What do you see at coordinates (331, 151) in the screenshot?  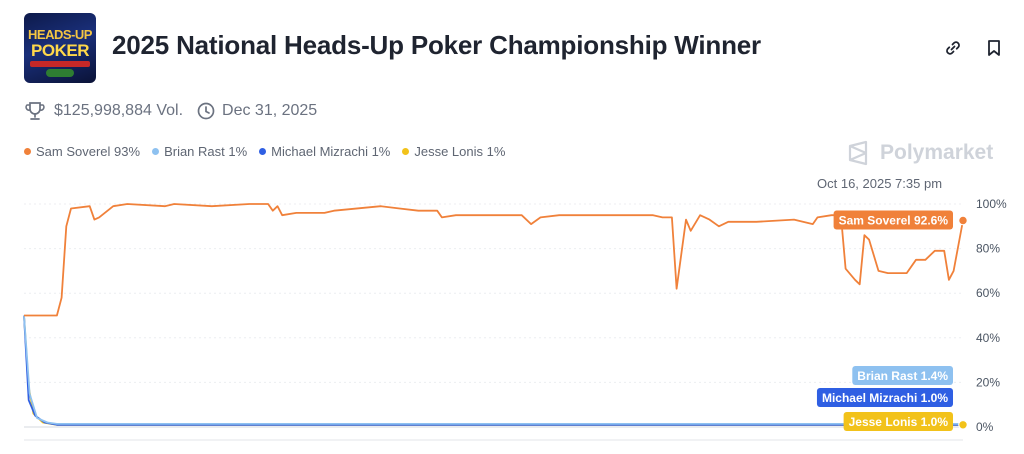 I see `legend-label: Michael Mizrachi 1%` at bounding box center [331, 151].